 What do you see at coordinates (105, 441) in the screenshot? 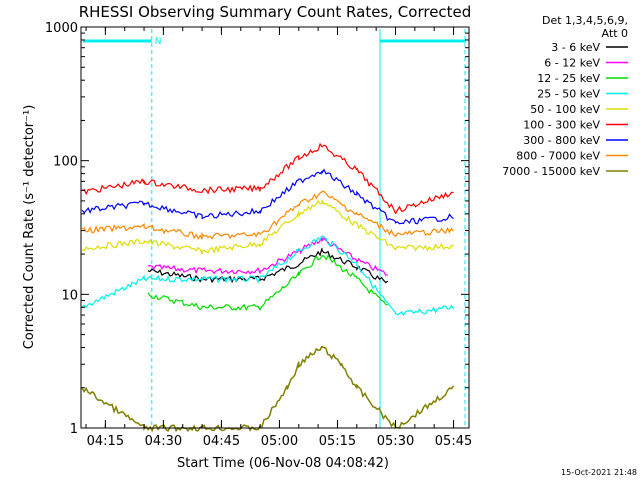
I see `x-tick-label: 04:15` at bounding box center [105, 441].